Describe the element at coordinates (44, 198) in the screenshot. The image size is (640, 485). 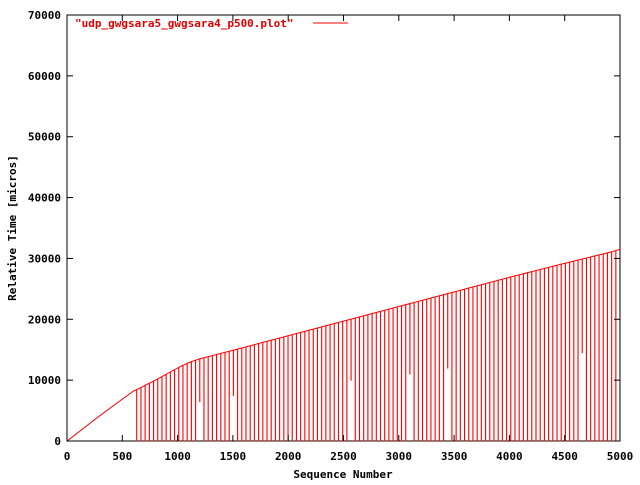
I see `y-tick-label: 40000` at that location.